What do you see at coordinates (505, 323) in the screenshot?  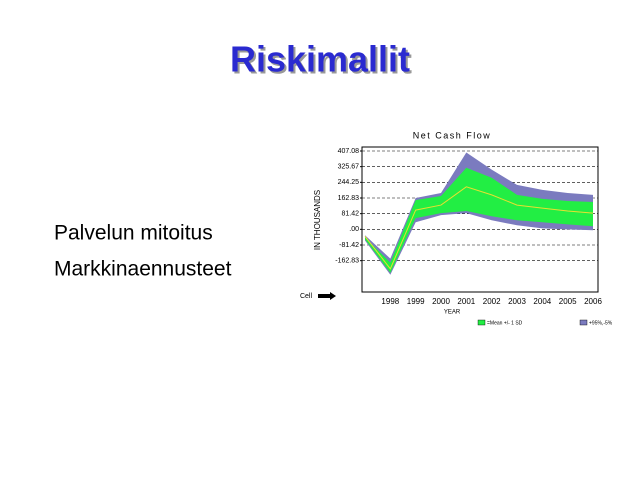 I see `legend-label: =Mean +/- 1 SD` at bounding box center [505, 323].